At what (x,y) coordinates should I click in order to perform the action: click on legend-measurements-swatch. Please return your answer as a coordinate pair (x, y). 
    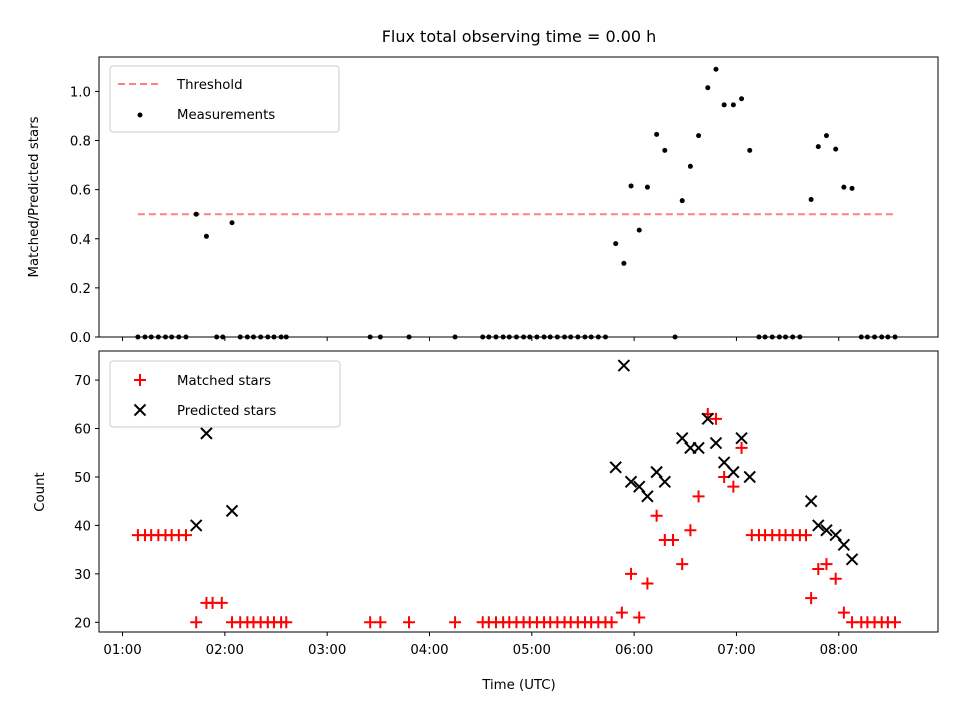
    Looking at the image, I should click on (140, 115).